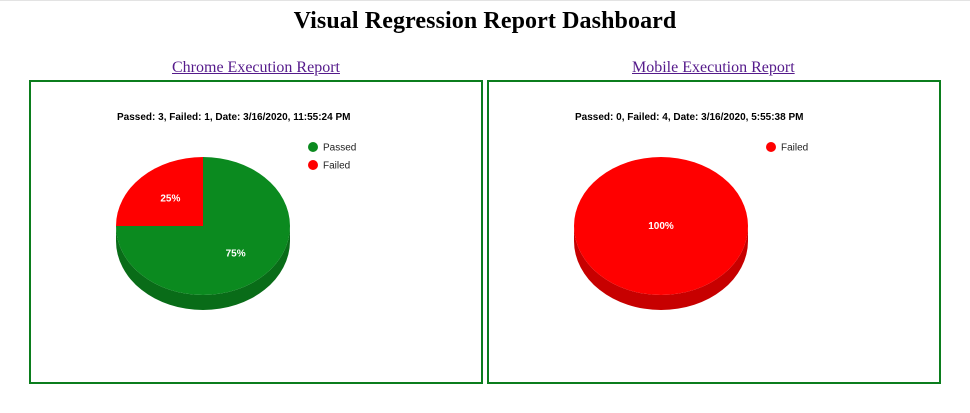 Image resolution: width=970 pixels, height=413 pixels. I want to click on slice-label-failed: 100%, so click(661, 226).